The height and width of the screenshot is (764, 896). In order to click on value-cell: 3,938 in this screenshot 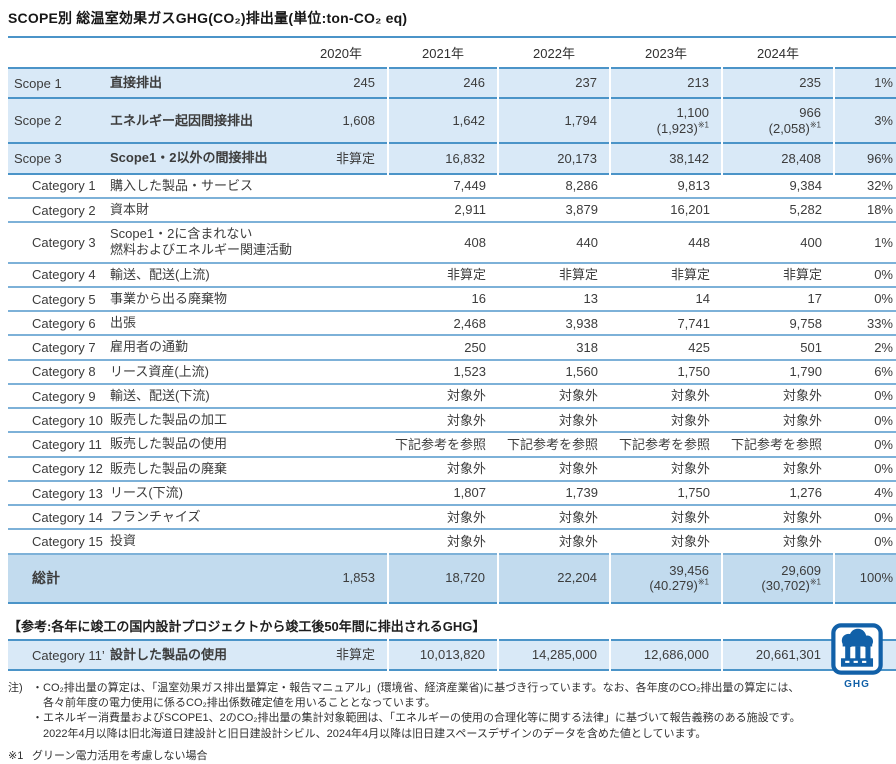, I will do `click(581, 323)`.